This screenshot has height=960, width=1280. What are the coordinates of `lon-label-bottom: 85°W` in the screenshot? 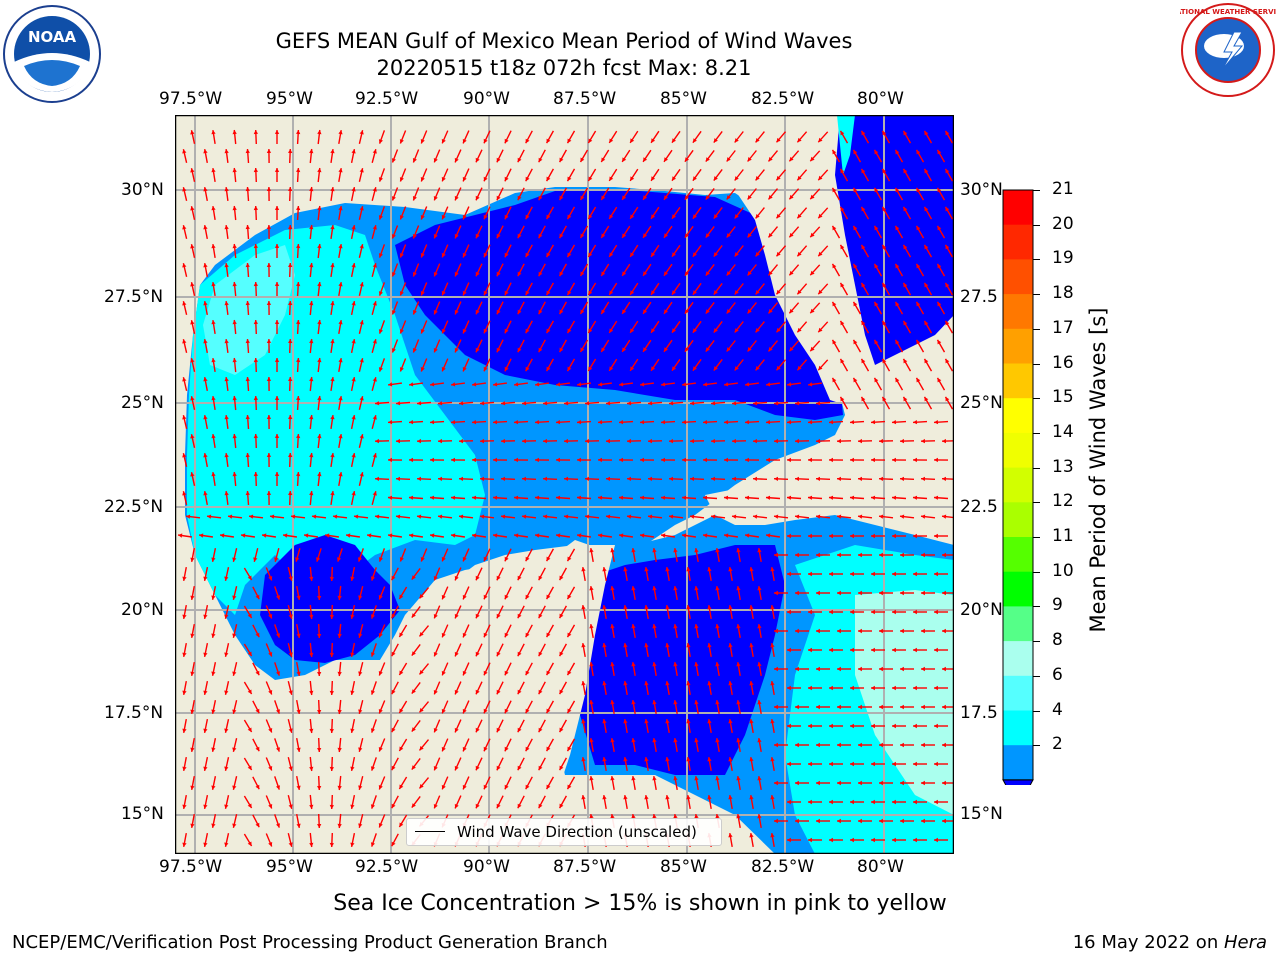 It's located at (683, 867).